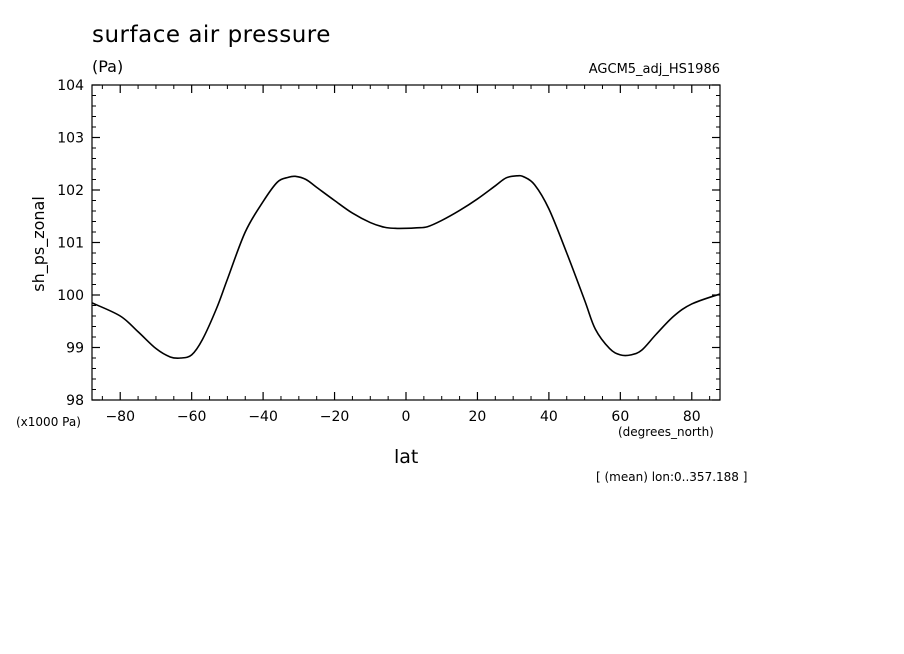 The width and height of the screenshot is (904, 654). I want to click on y-tick-label: 98, so click(75, 401).